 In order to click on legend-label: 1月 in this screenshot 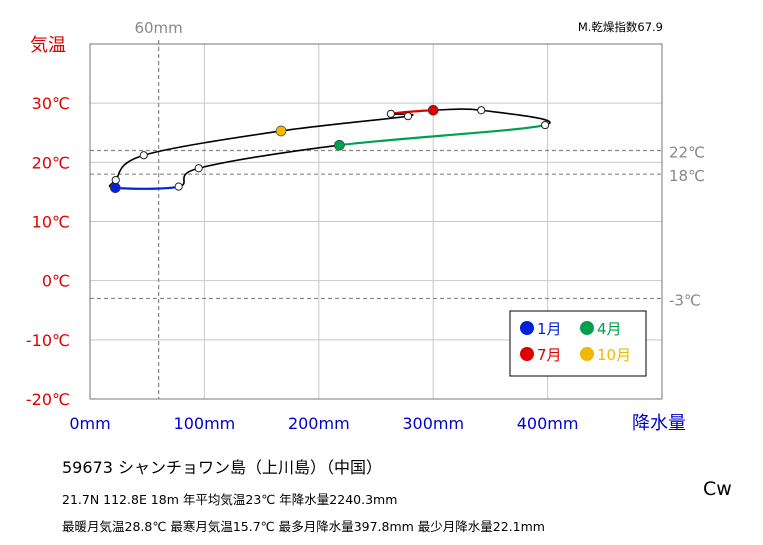, I will do `click(549, 329)`.